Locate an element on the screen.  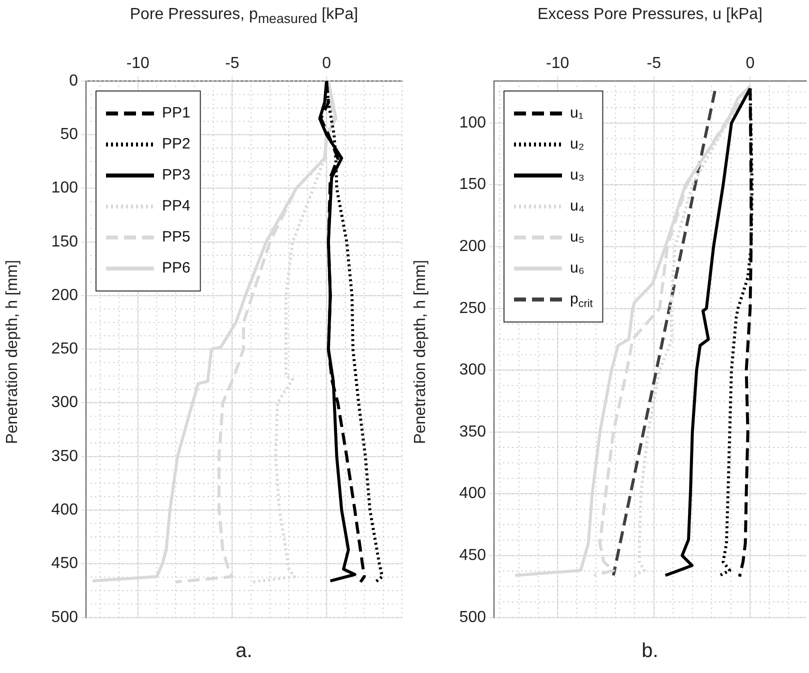
y-tick-label: 50 is located at coordinates (69, 135).